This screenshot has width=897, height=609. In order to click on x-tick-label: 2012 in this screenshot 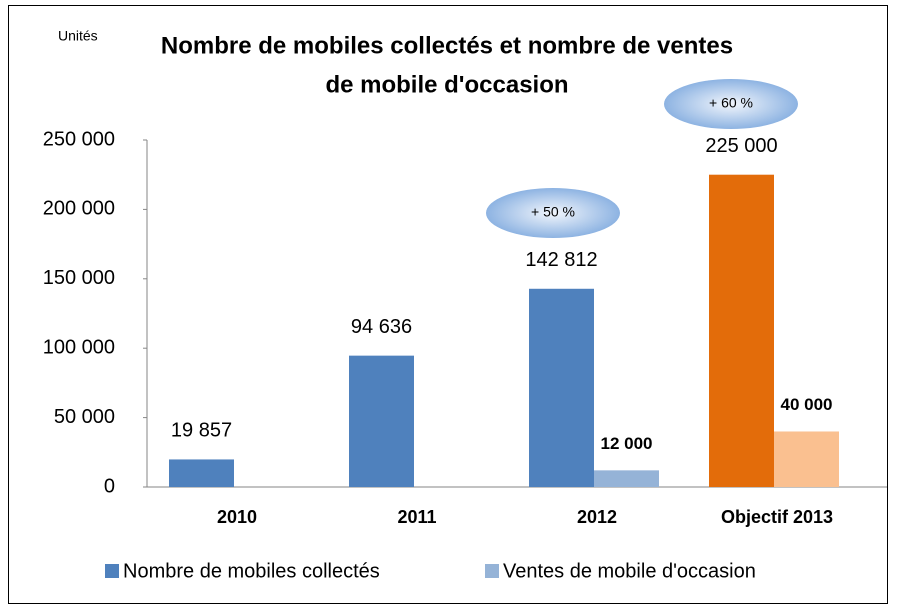, I will do `click(597, 517)`.